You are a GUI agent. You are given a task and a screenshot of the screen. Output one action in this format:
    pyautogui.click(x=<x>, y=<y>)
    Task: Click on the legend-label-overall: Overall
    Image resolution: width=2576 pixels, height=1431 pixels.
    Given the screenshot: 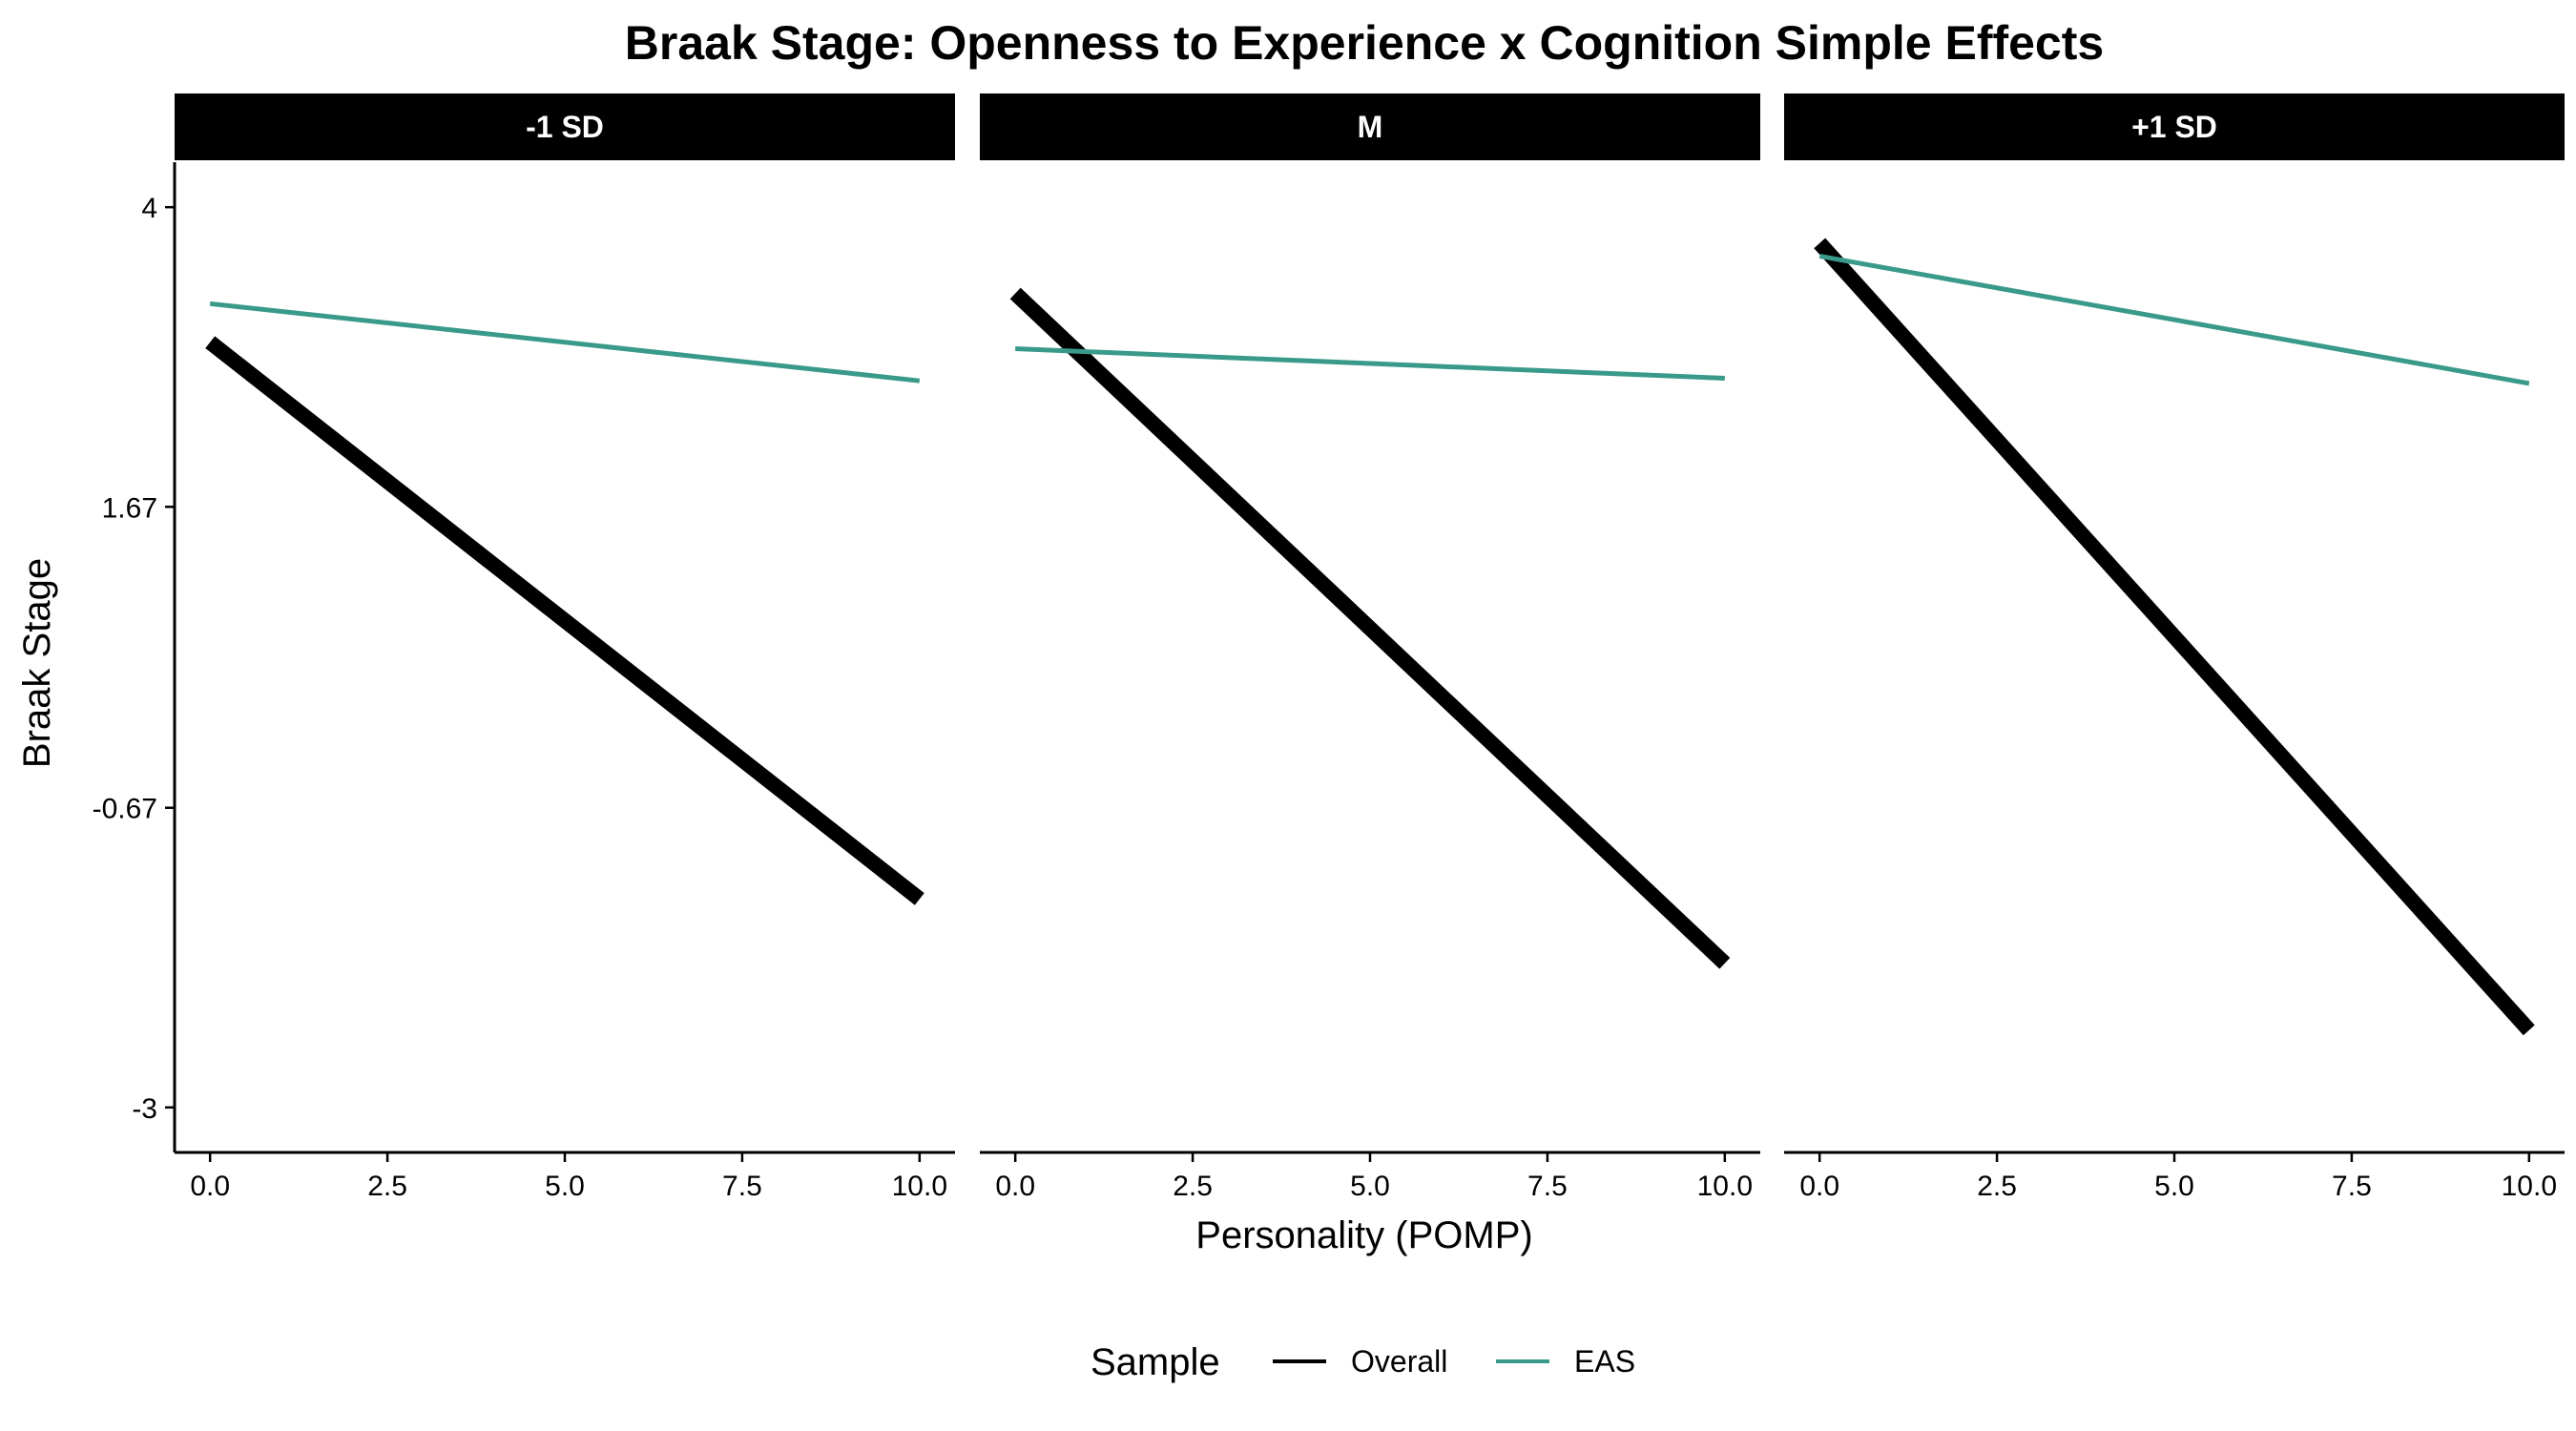 What is the action you would take?
    pyautogui.click(x=1399, y=1361)
    